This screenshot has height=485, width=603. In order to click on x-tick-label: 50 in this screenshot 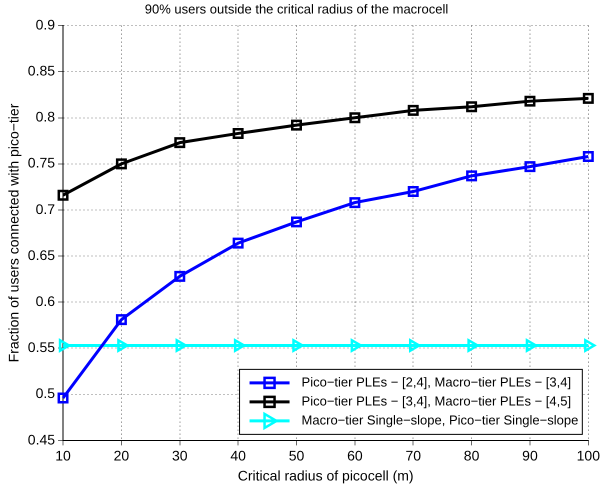, I will do `click(296, 456)`.